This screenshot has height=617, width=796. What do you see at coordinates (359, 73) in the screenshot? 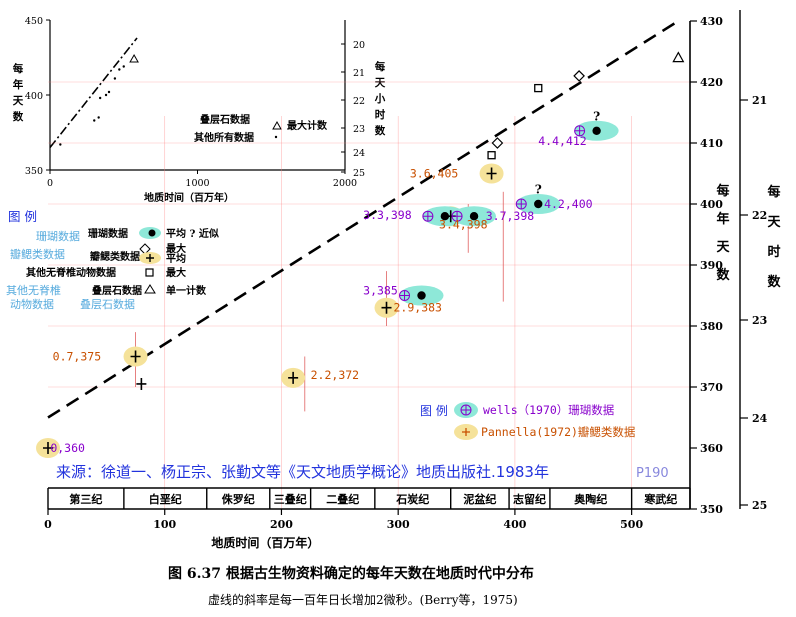
I see `inset-hours-tick-label: 21` at bounding box center [359, 73].